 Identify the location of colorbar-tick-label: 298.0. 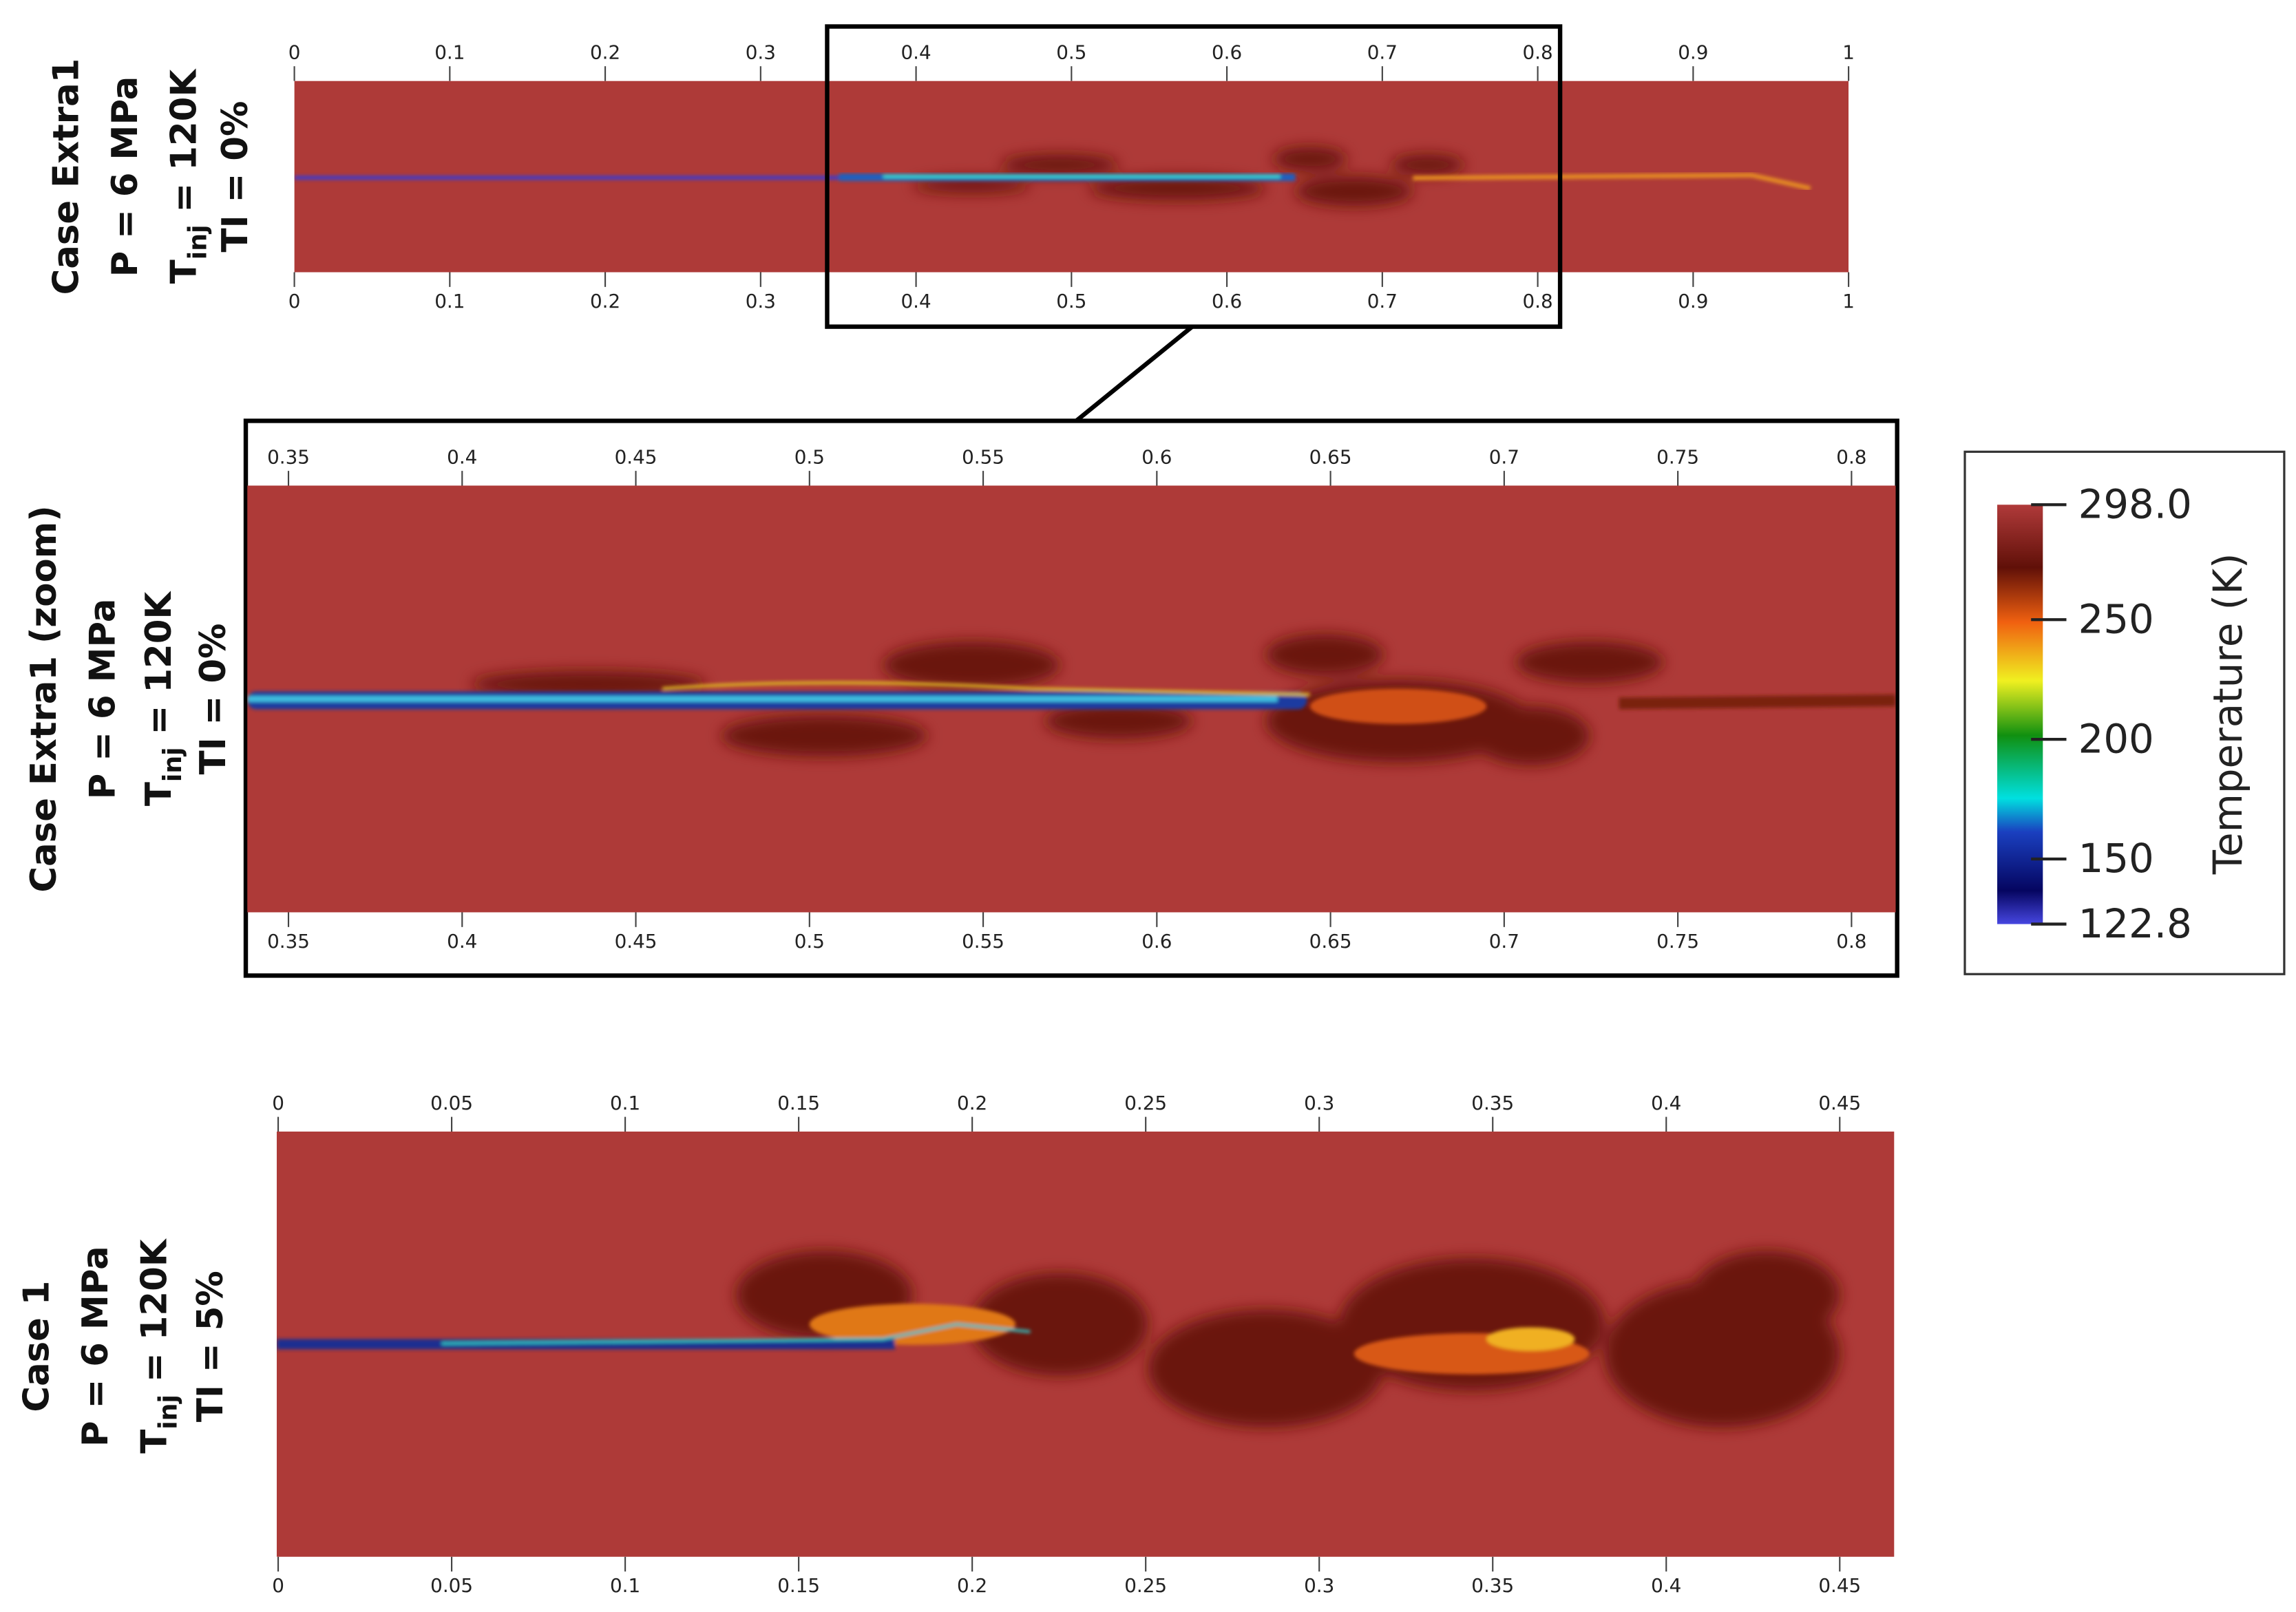
(2135, 504).